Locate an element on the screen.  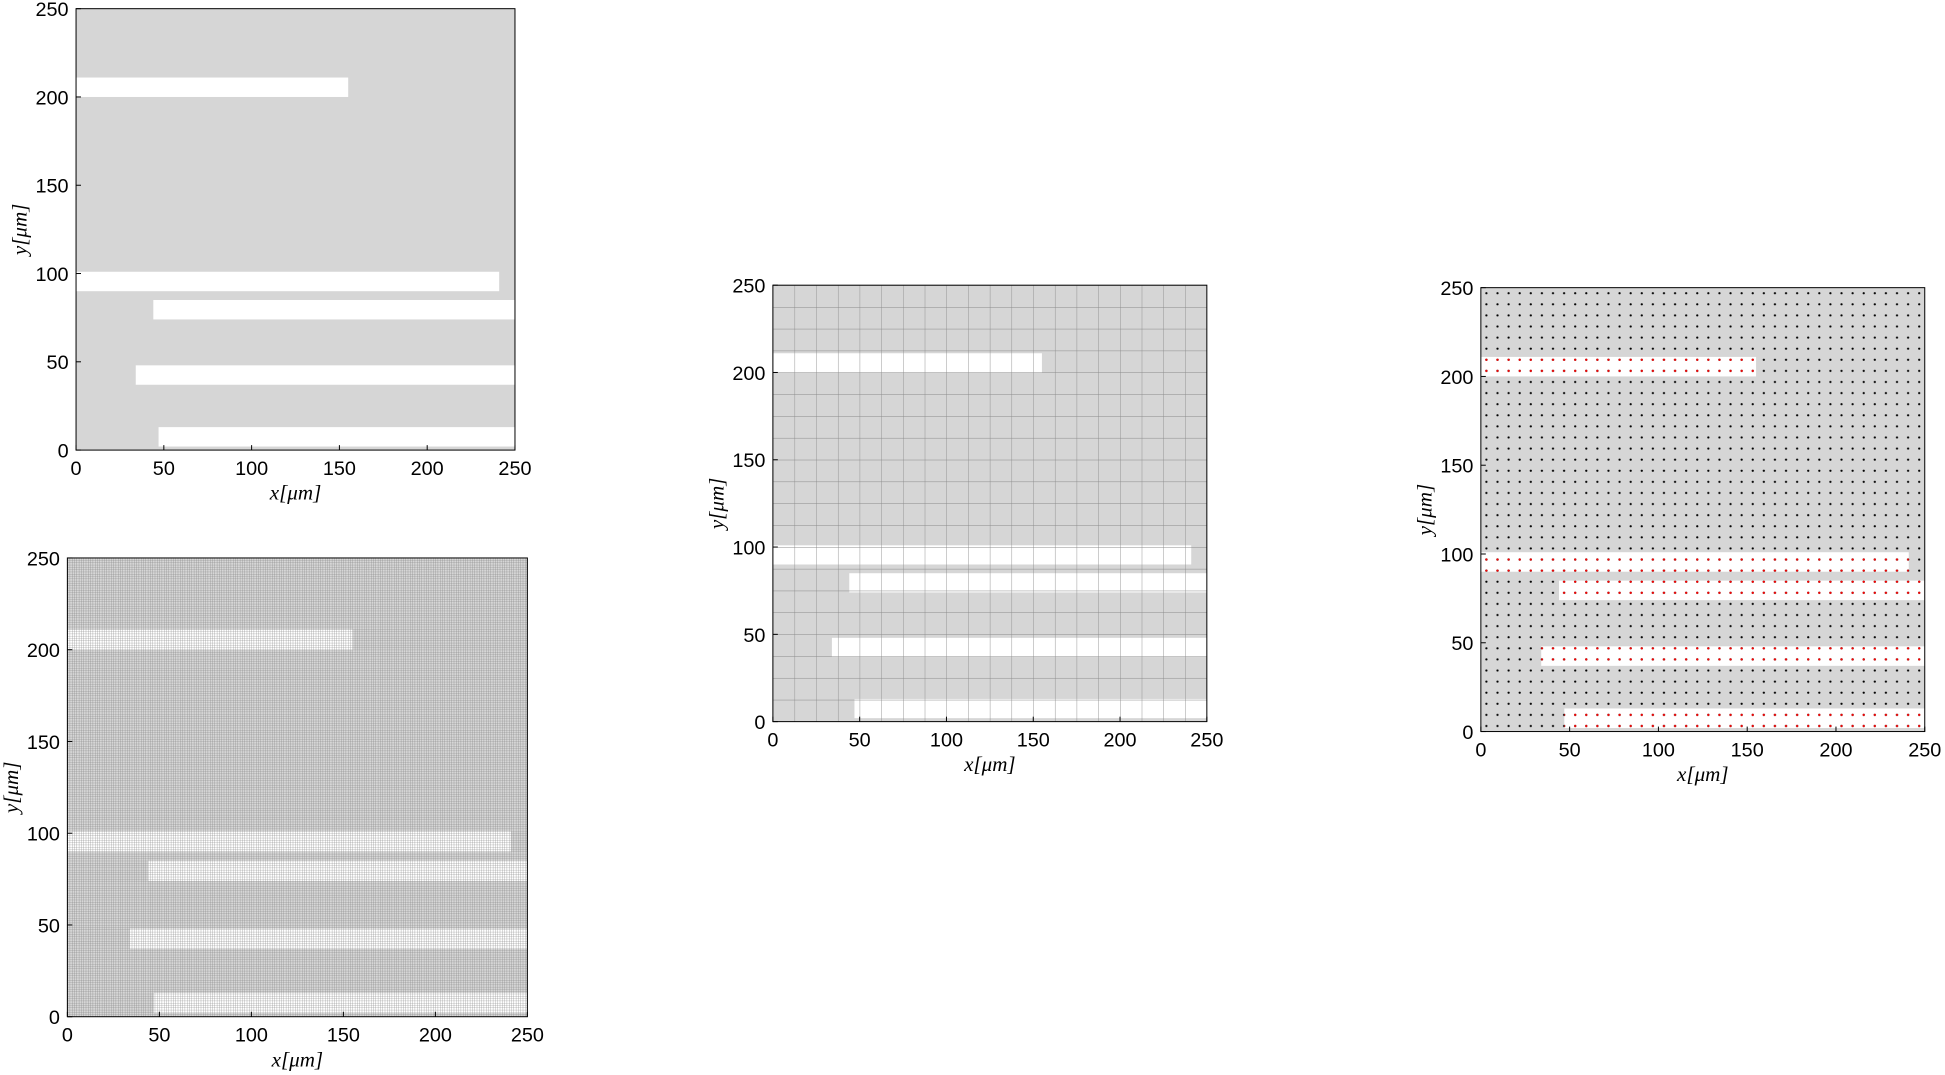
fiber-mesh is located at coordinates (1702, 542).